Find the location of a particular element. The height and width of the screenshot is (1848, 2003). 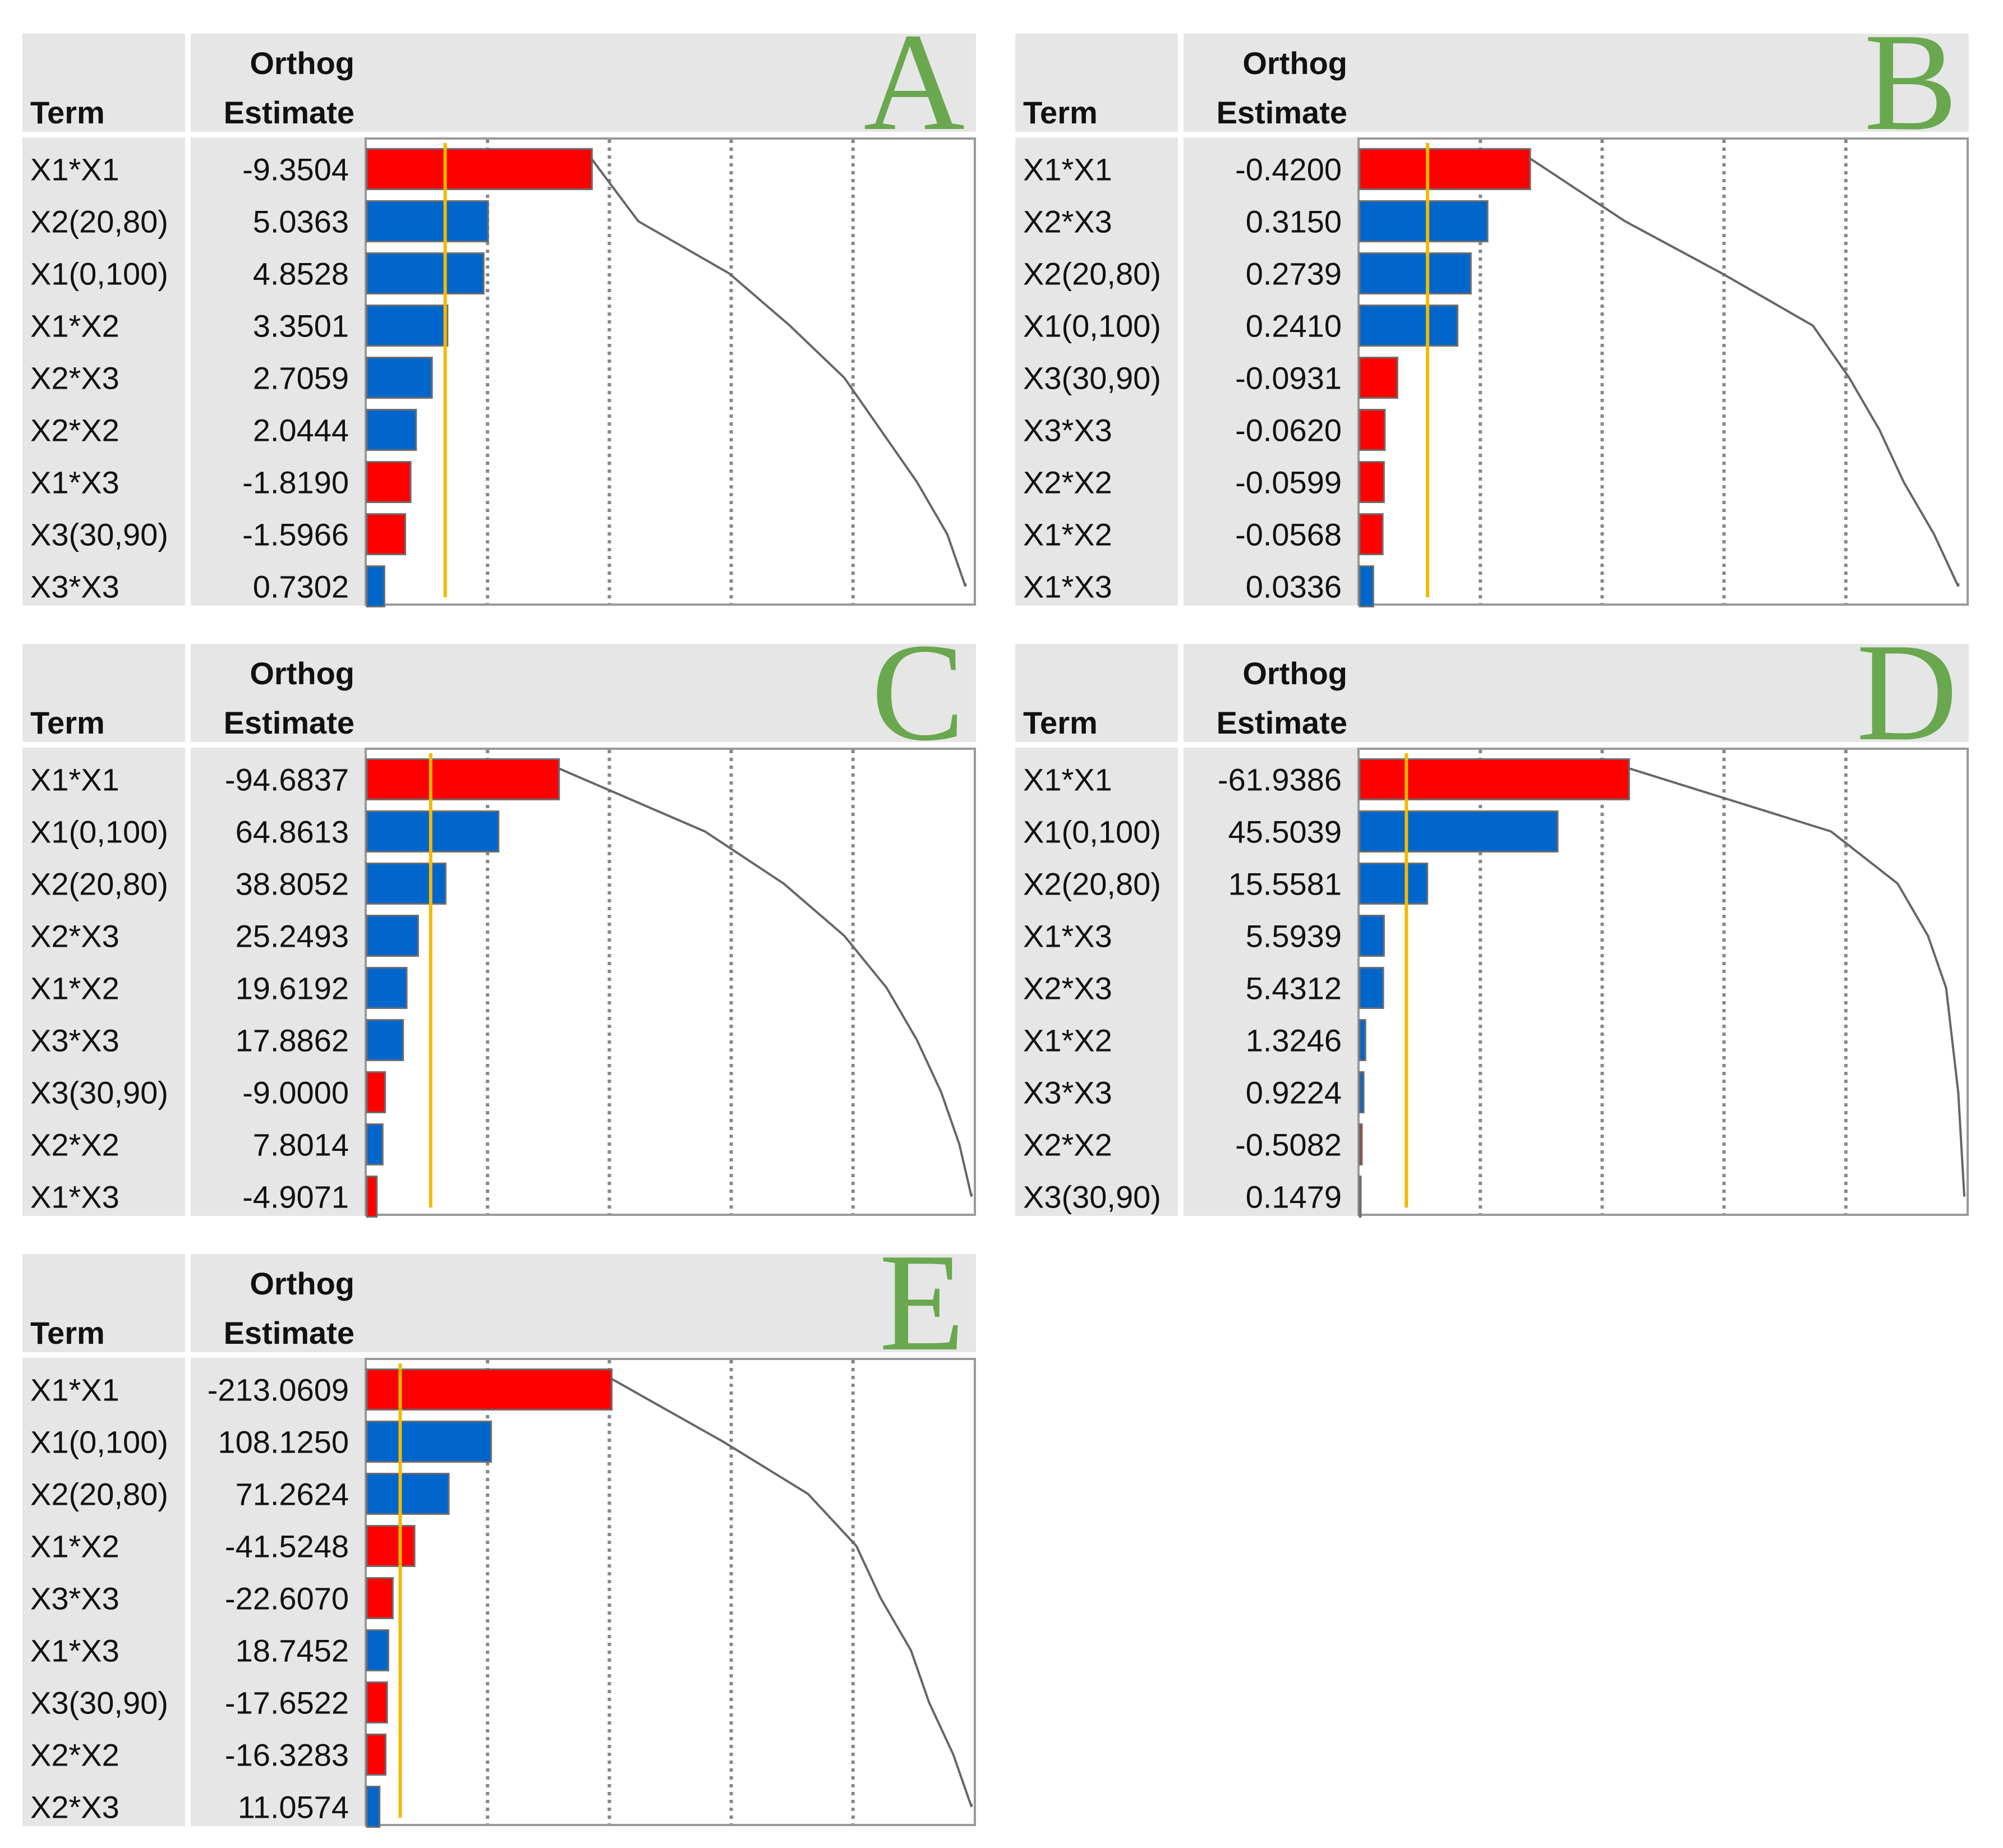

estimate-value: -94.6837 is located at coordinates (287, 780).